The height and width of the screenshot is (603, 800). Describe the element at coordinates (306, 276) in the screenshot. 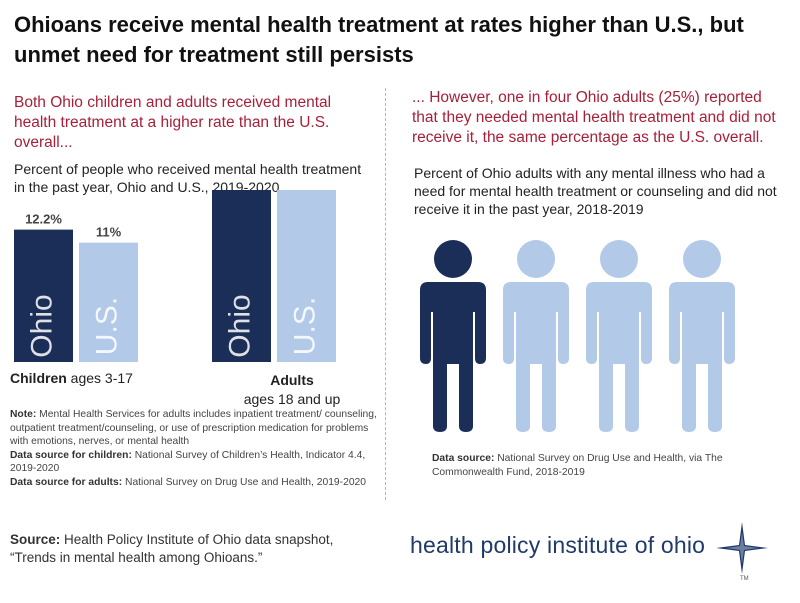

I see `bar-us-adults` at that location.